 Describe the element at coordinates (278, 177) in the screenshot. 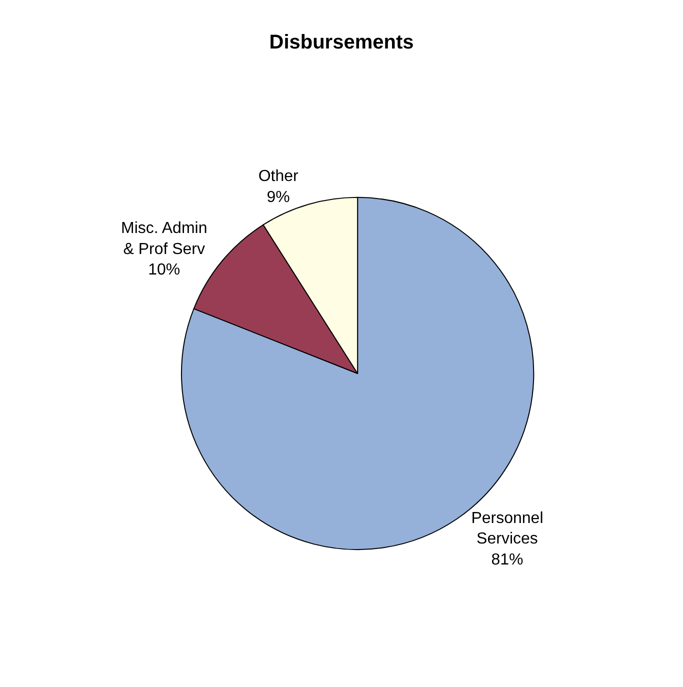

I see `slice-label: Other` at that location.